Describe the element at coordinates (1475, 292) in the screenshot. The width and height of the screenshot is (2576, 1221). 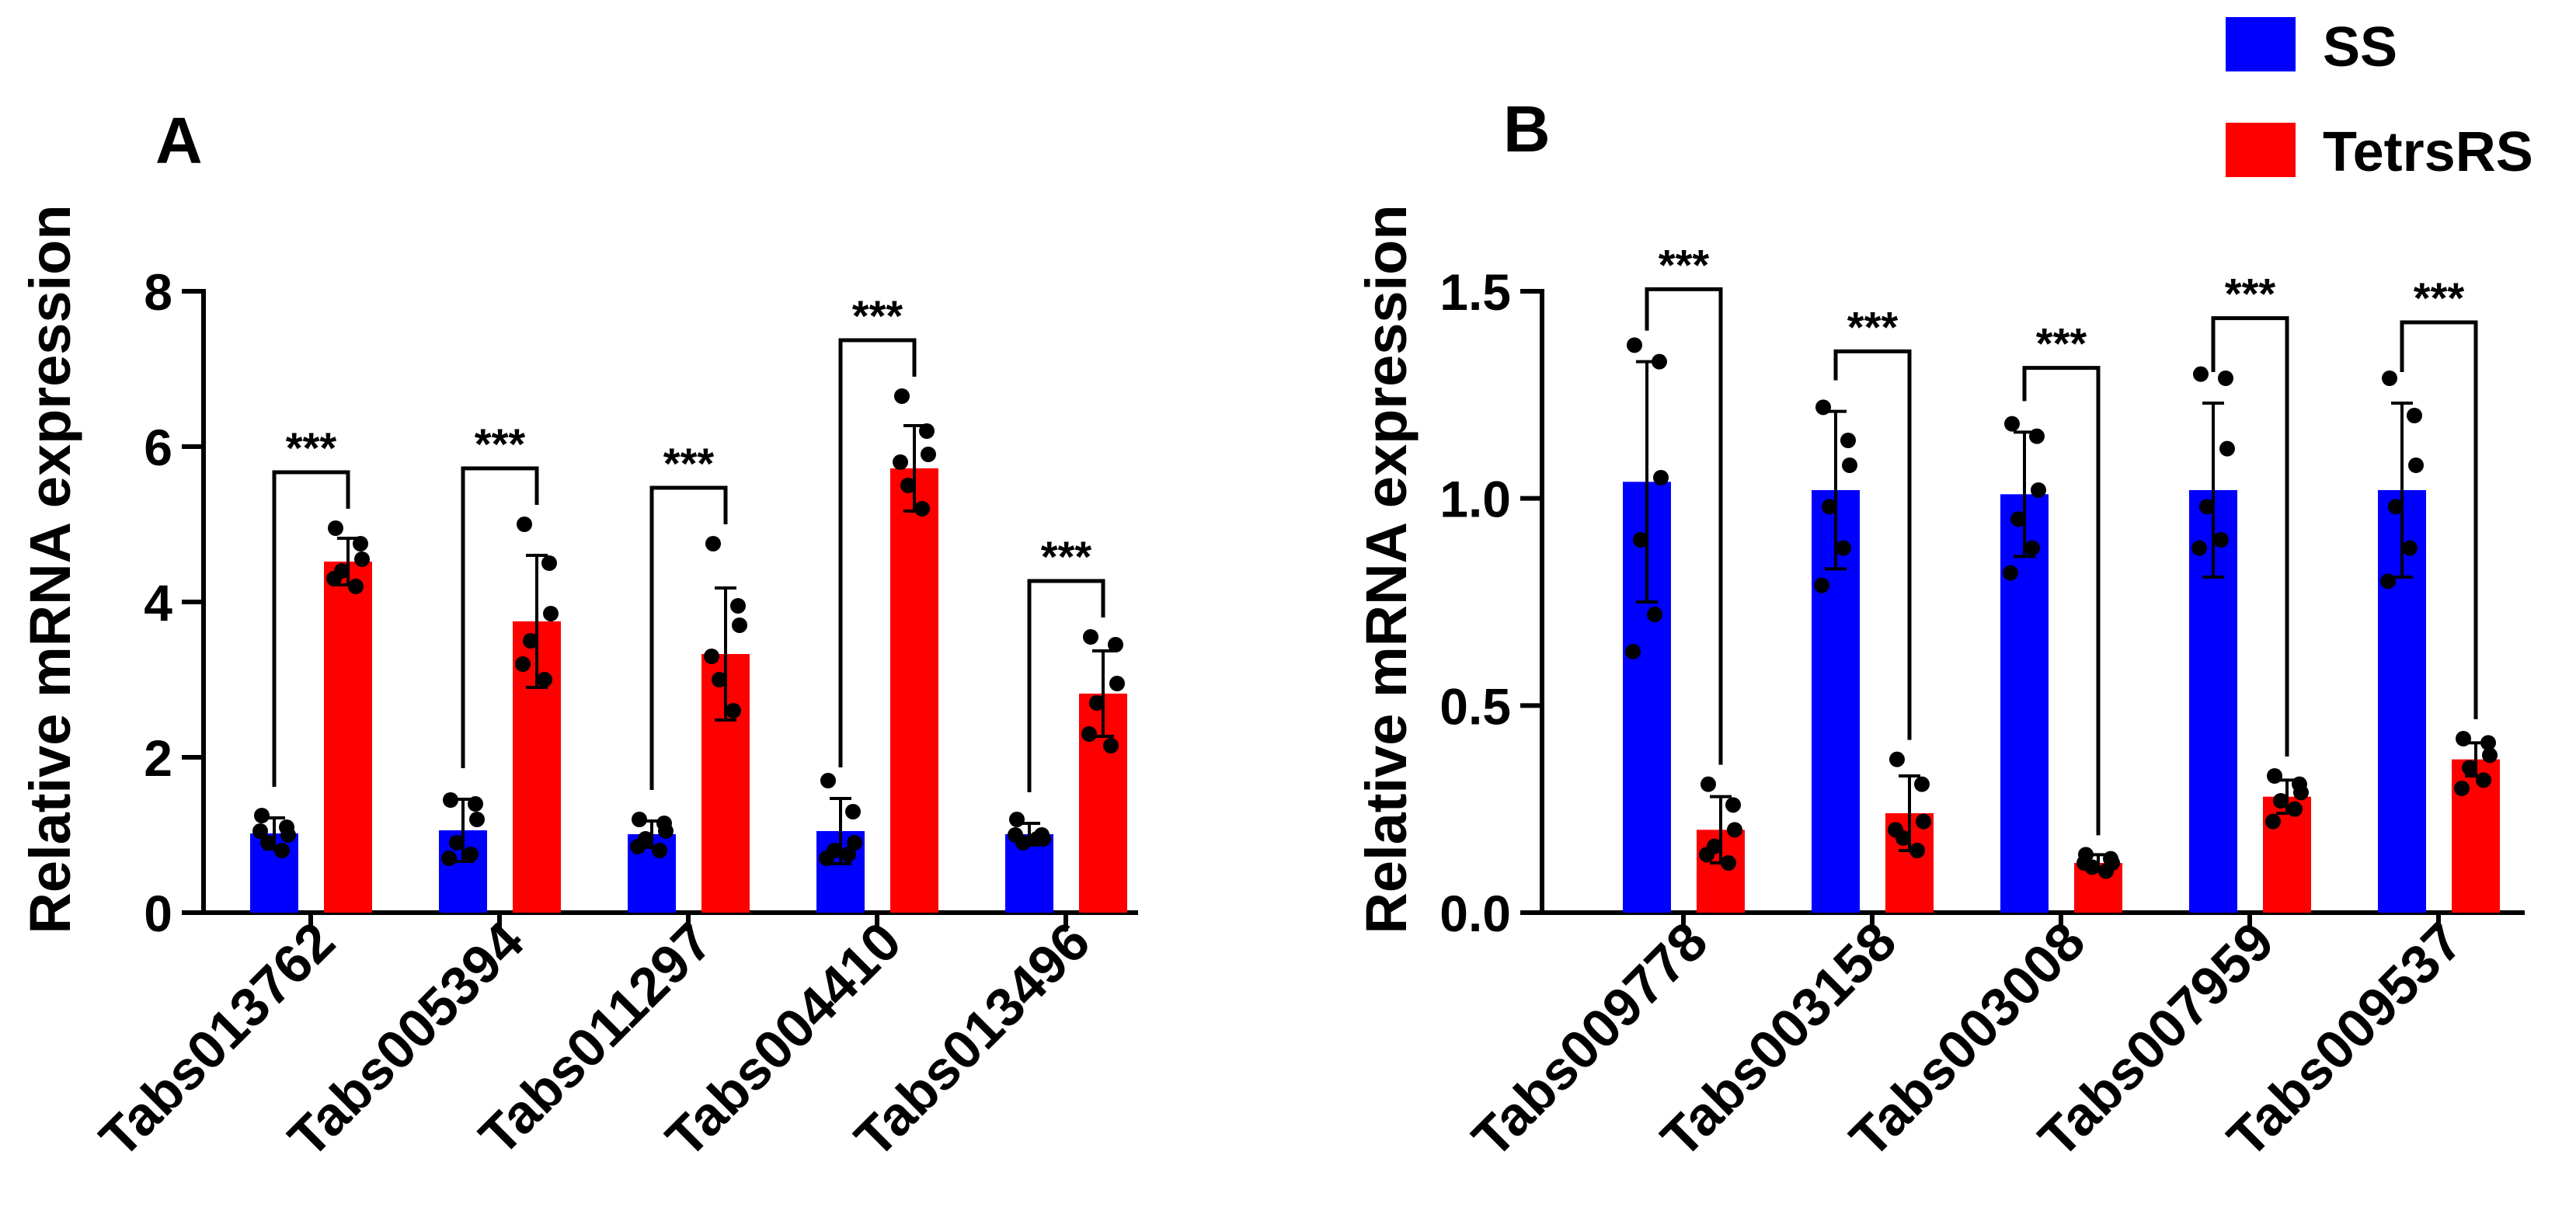
I see `y-tick-label: 1.5` at that location.